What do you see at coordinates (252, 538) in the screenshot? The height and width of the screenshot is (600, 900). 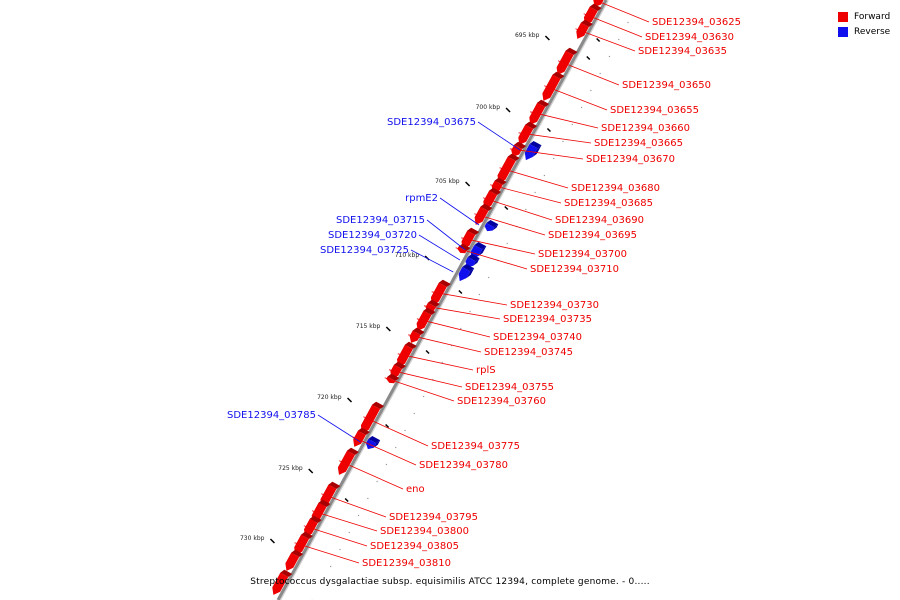 I see `kbp-tick-label: 730 kbp` at bounding box center [252, 538].